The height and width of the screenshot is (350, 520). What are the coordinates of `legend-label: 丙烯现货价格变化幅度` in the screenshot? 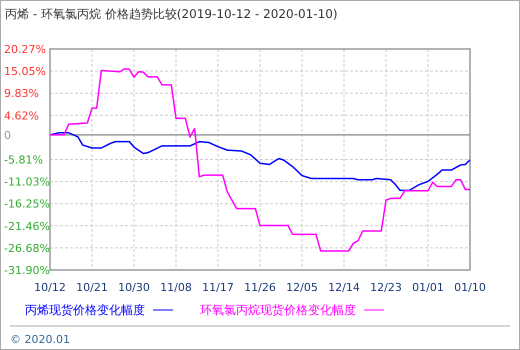 It's located at (85, 310).